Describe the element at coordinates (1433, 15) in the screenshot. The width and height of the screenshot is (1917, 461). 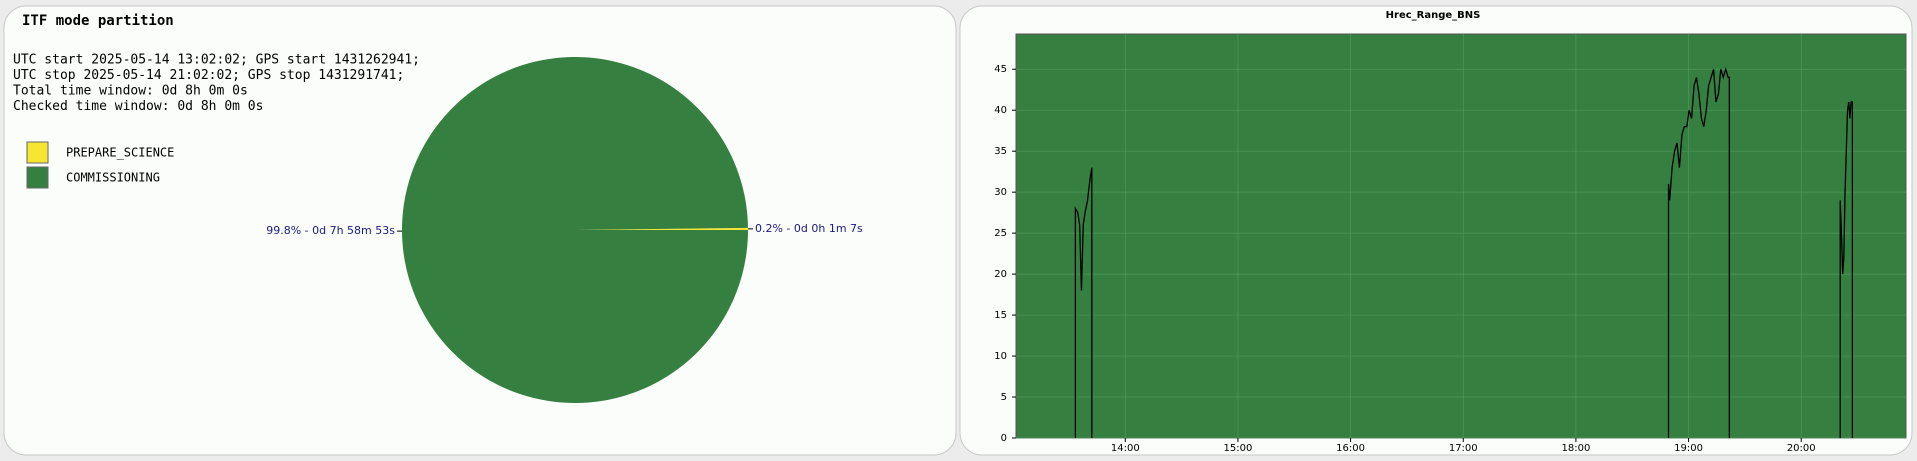
I see `line-title: Hrec_Range_BNS` at that location.